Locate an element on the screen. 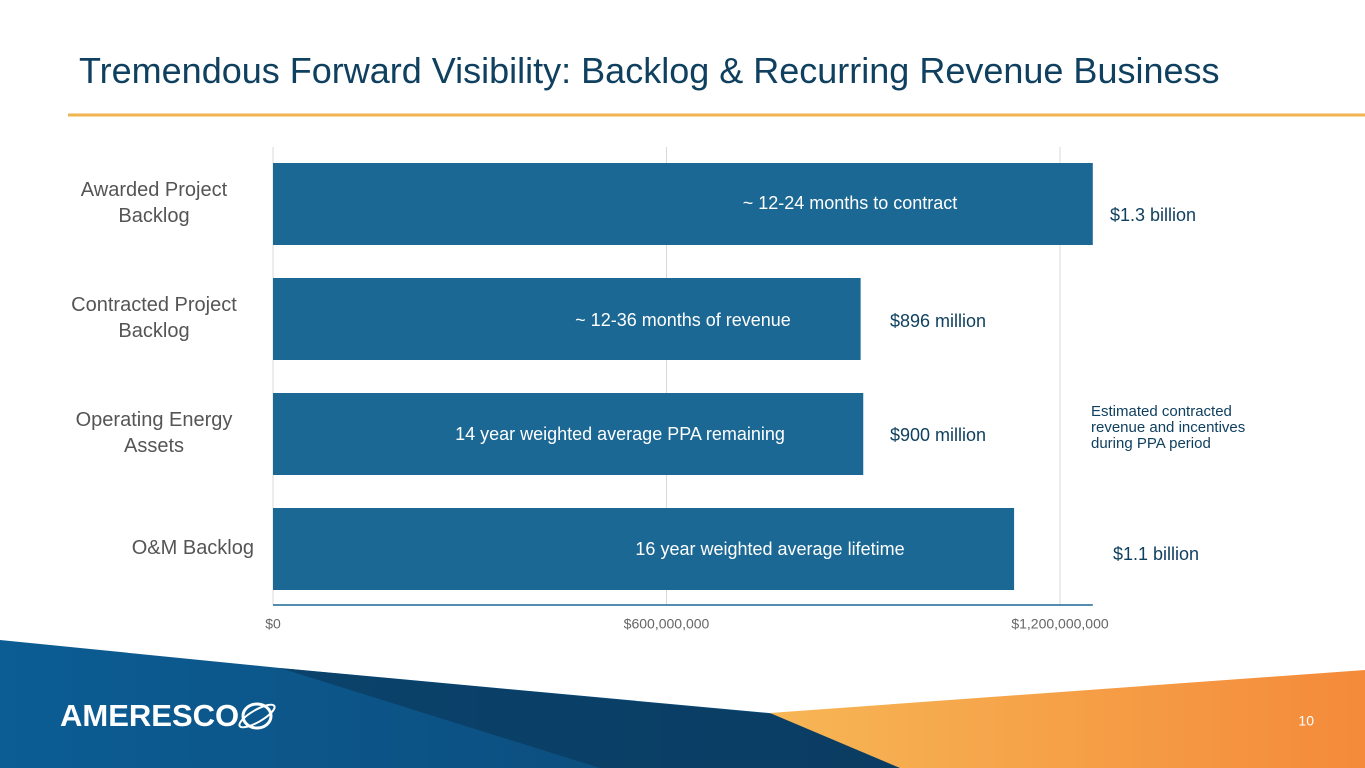 This screenshot has width=1365, height=768. logo-mark is located at coordinates (257, 716).